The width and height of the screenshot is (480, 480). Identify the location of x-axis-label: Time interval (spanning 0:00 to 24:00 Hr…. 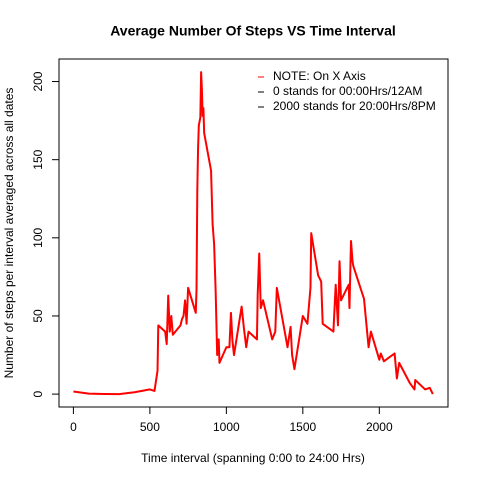
(253, 458).